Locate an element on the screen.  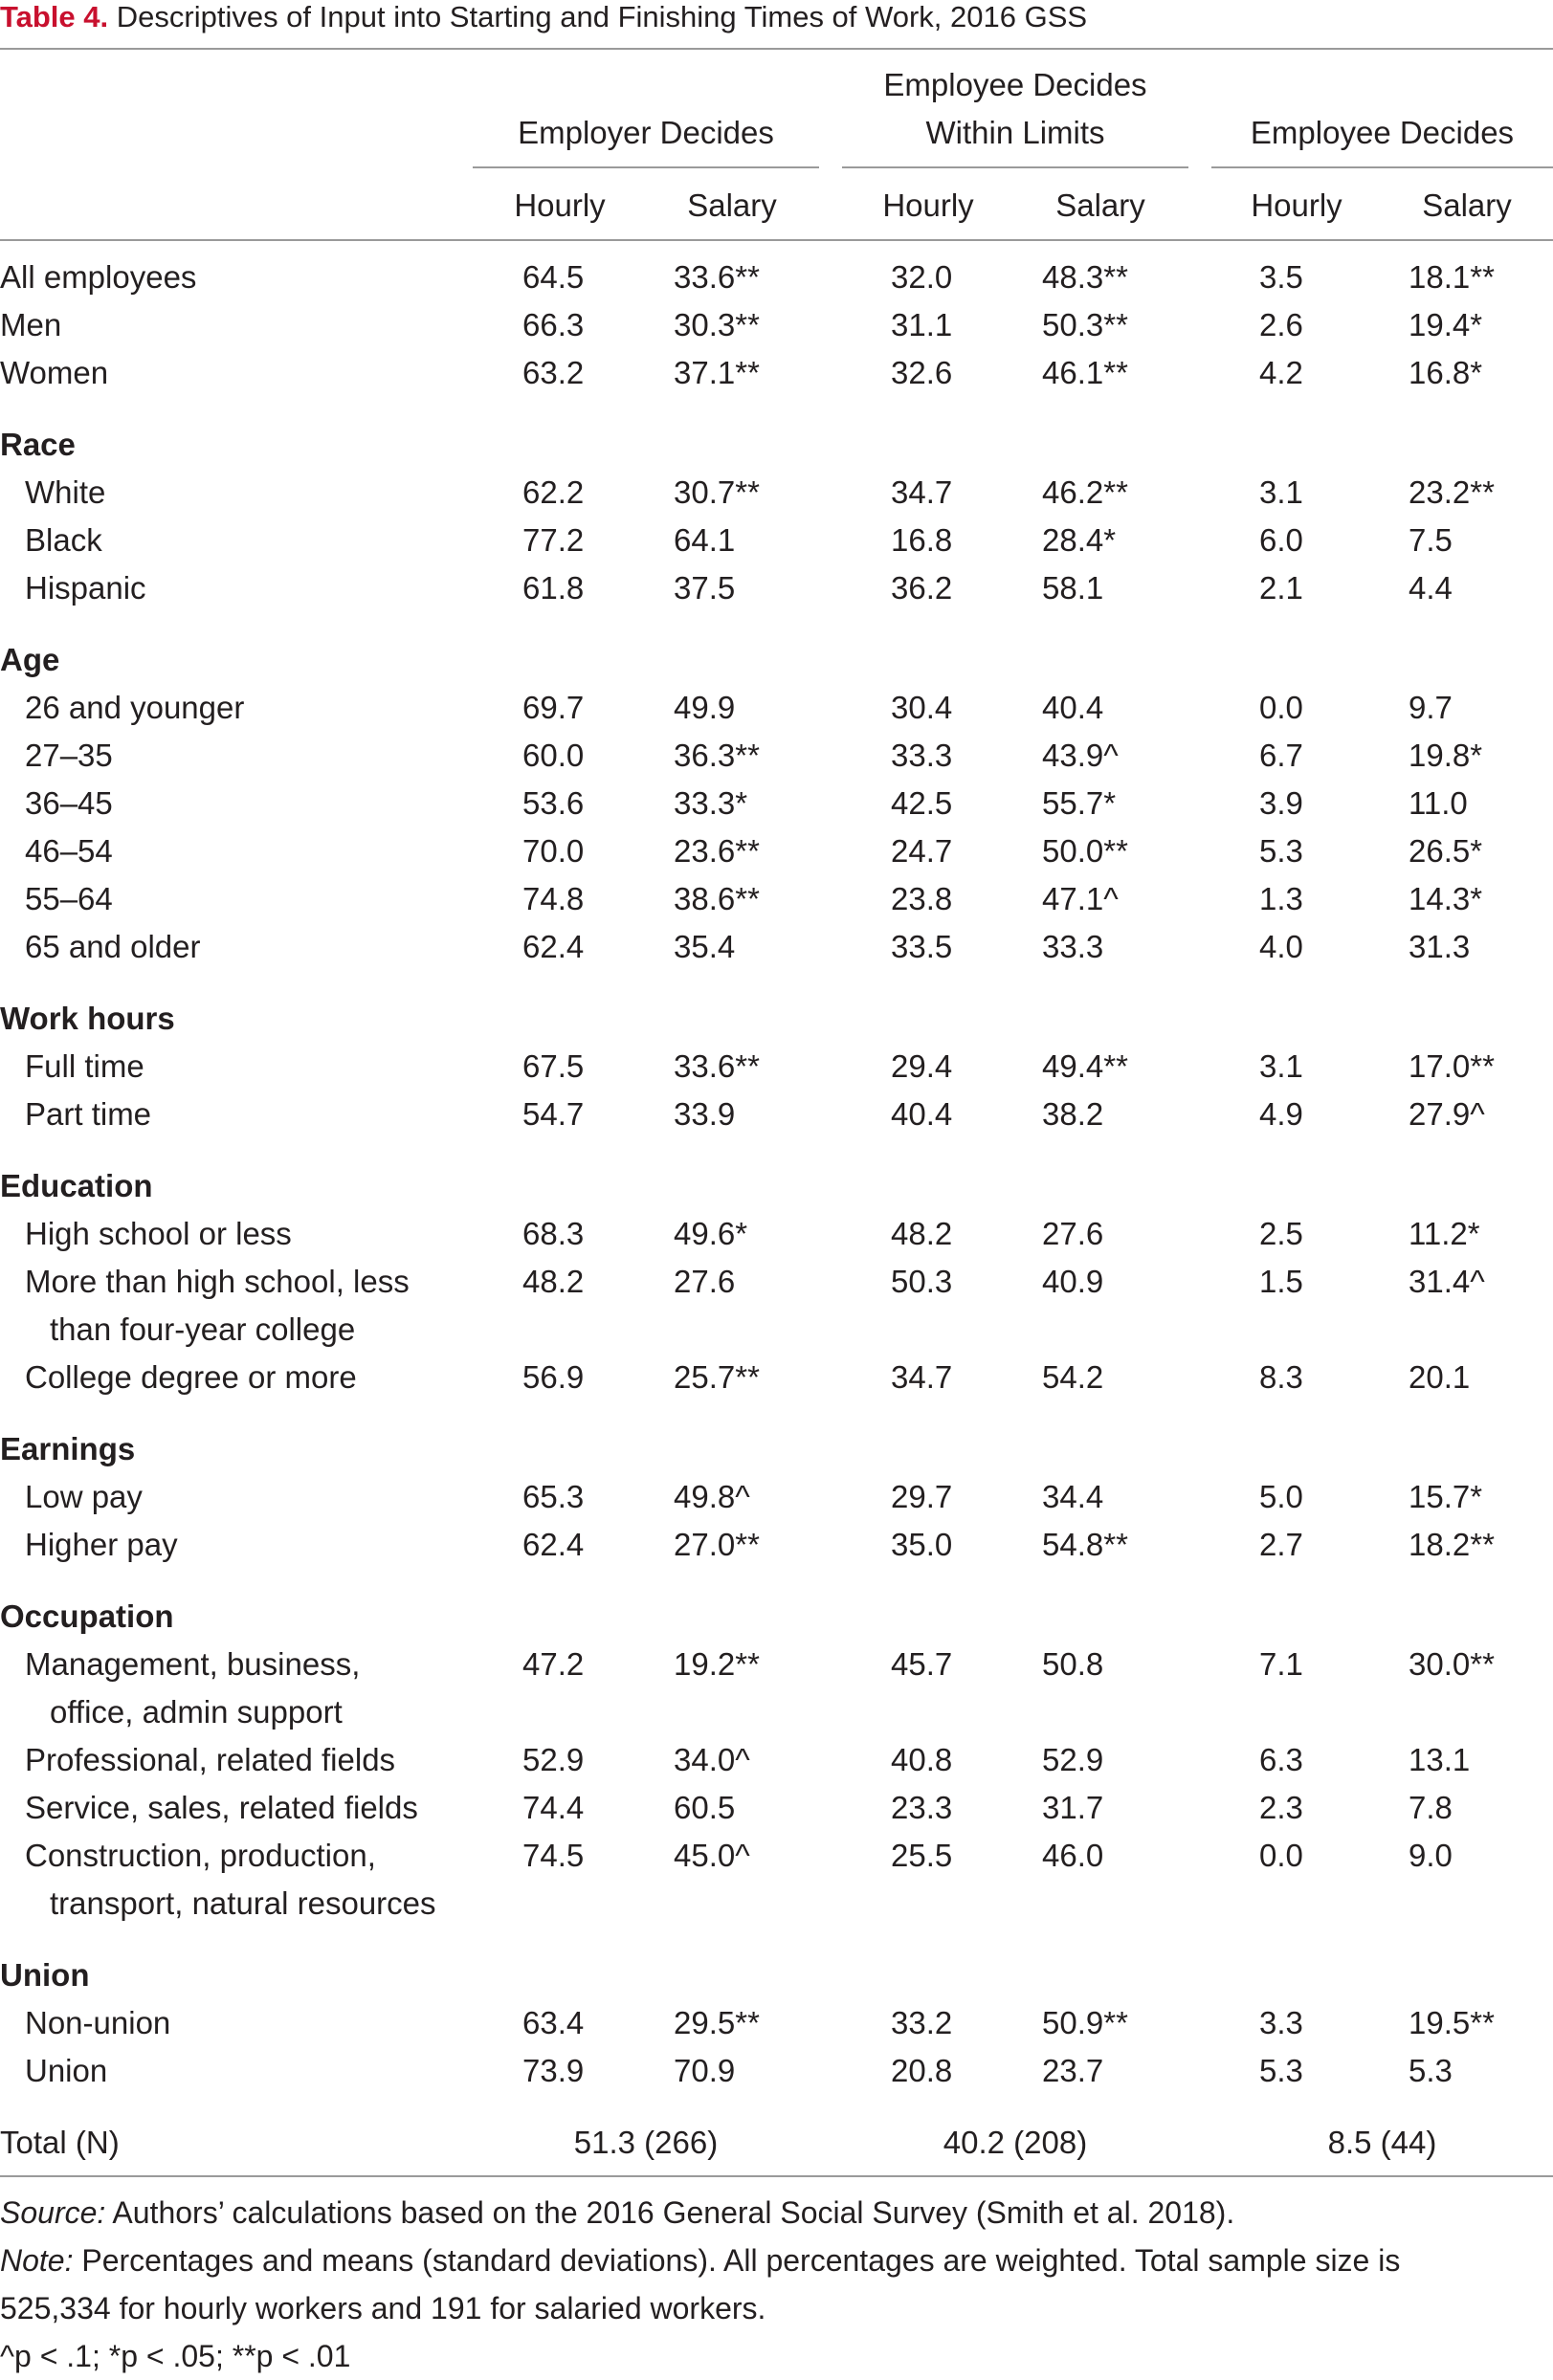
data-cell: 4.2 is located at coordinates (1281, 372).